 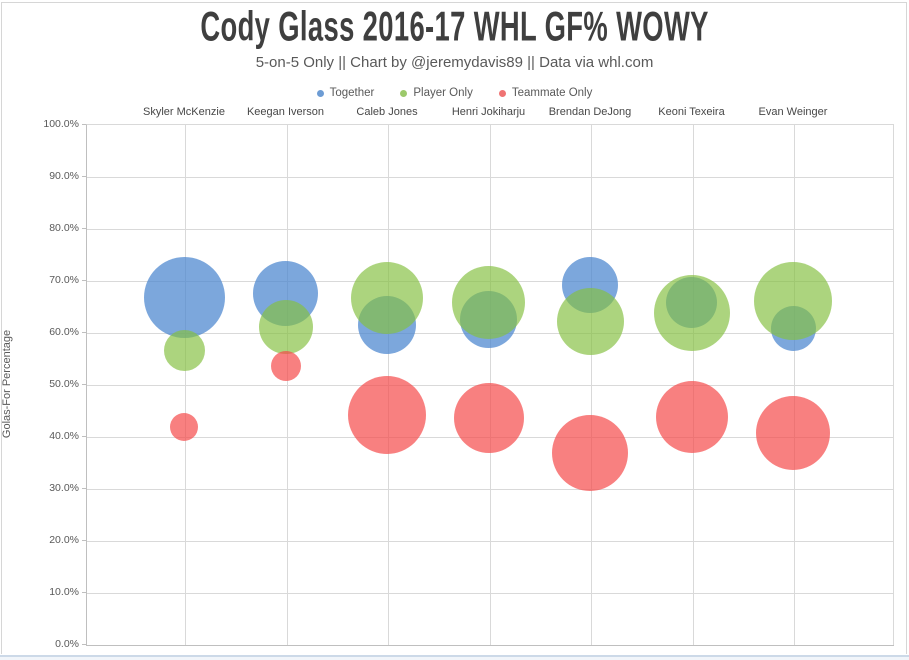 I want to click on chart-title: Cody Glass 2016-17 WHL GF% WOWY, so click(x=454, y=27).